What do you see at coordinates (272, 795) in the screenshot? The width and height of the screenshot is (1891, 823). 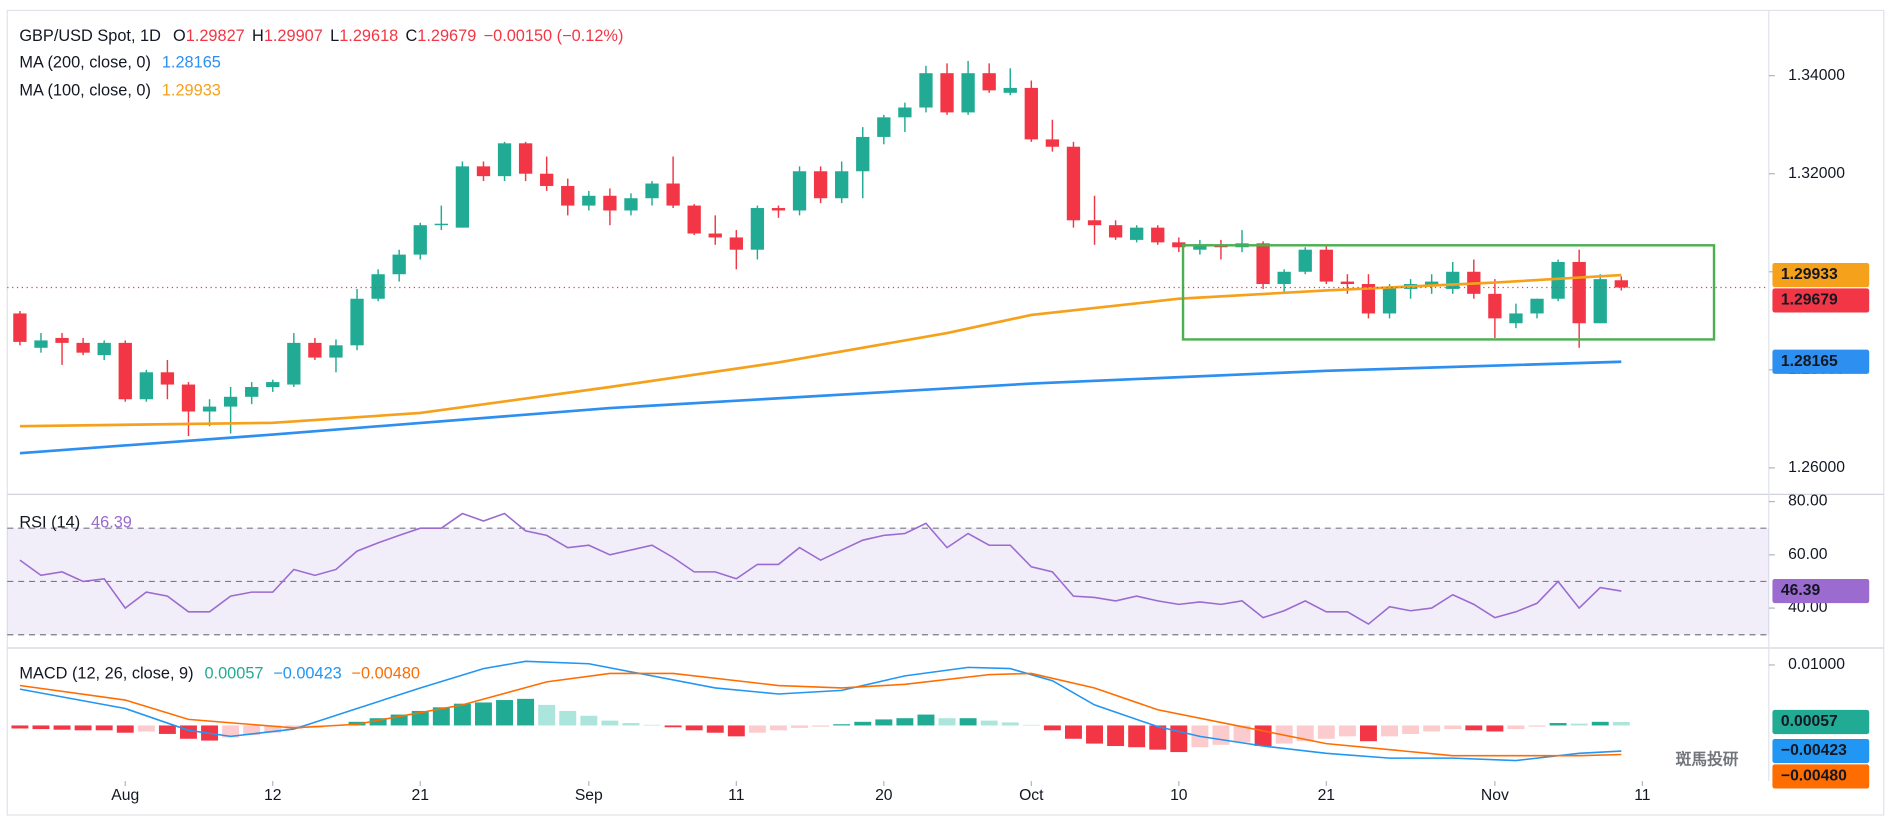 I see `x-tick-label: 12` at bounding box center [272, 795].